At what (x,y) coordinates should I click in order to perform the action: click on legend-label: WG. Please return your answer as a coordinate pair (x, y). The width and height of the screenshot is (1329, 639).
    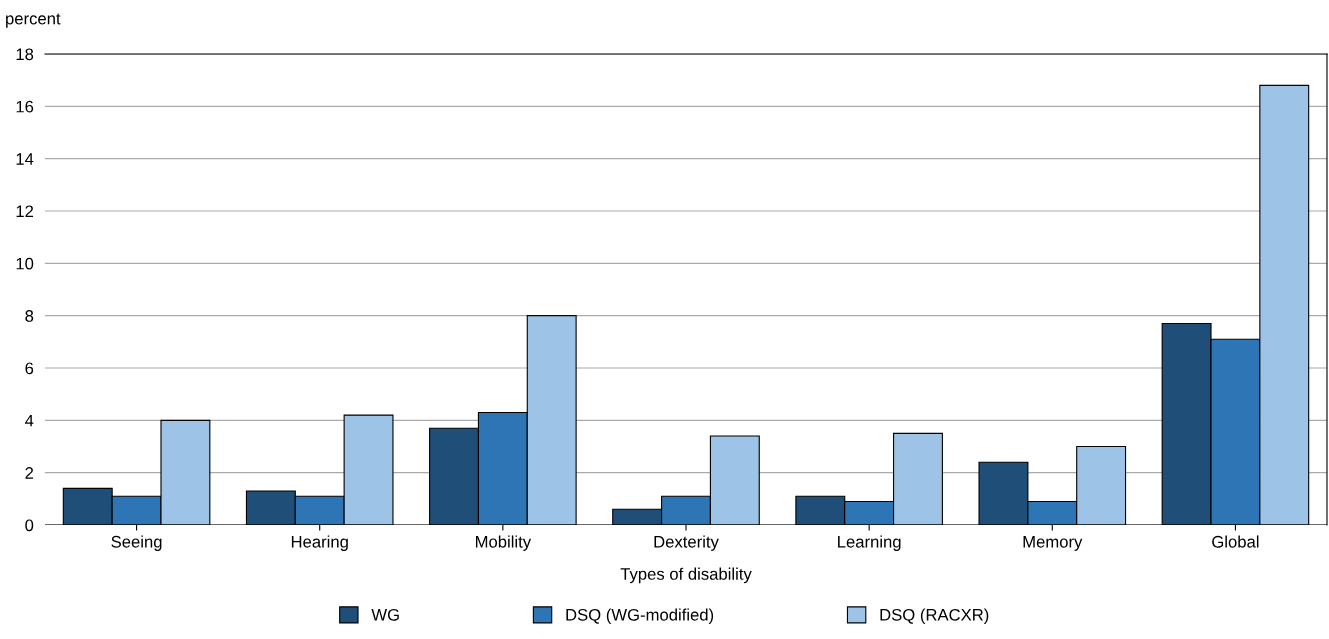
    Looking at the image, I should click on (385, 614).